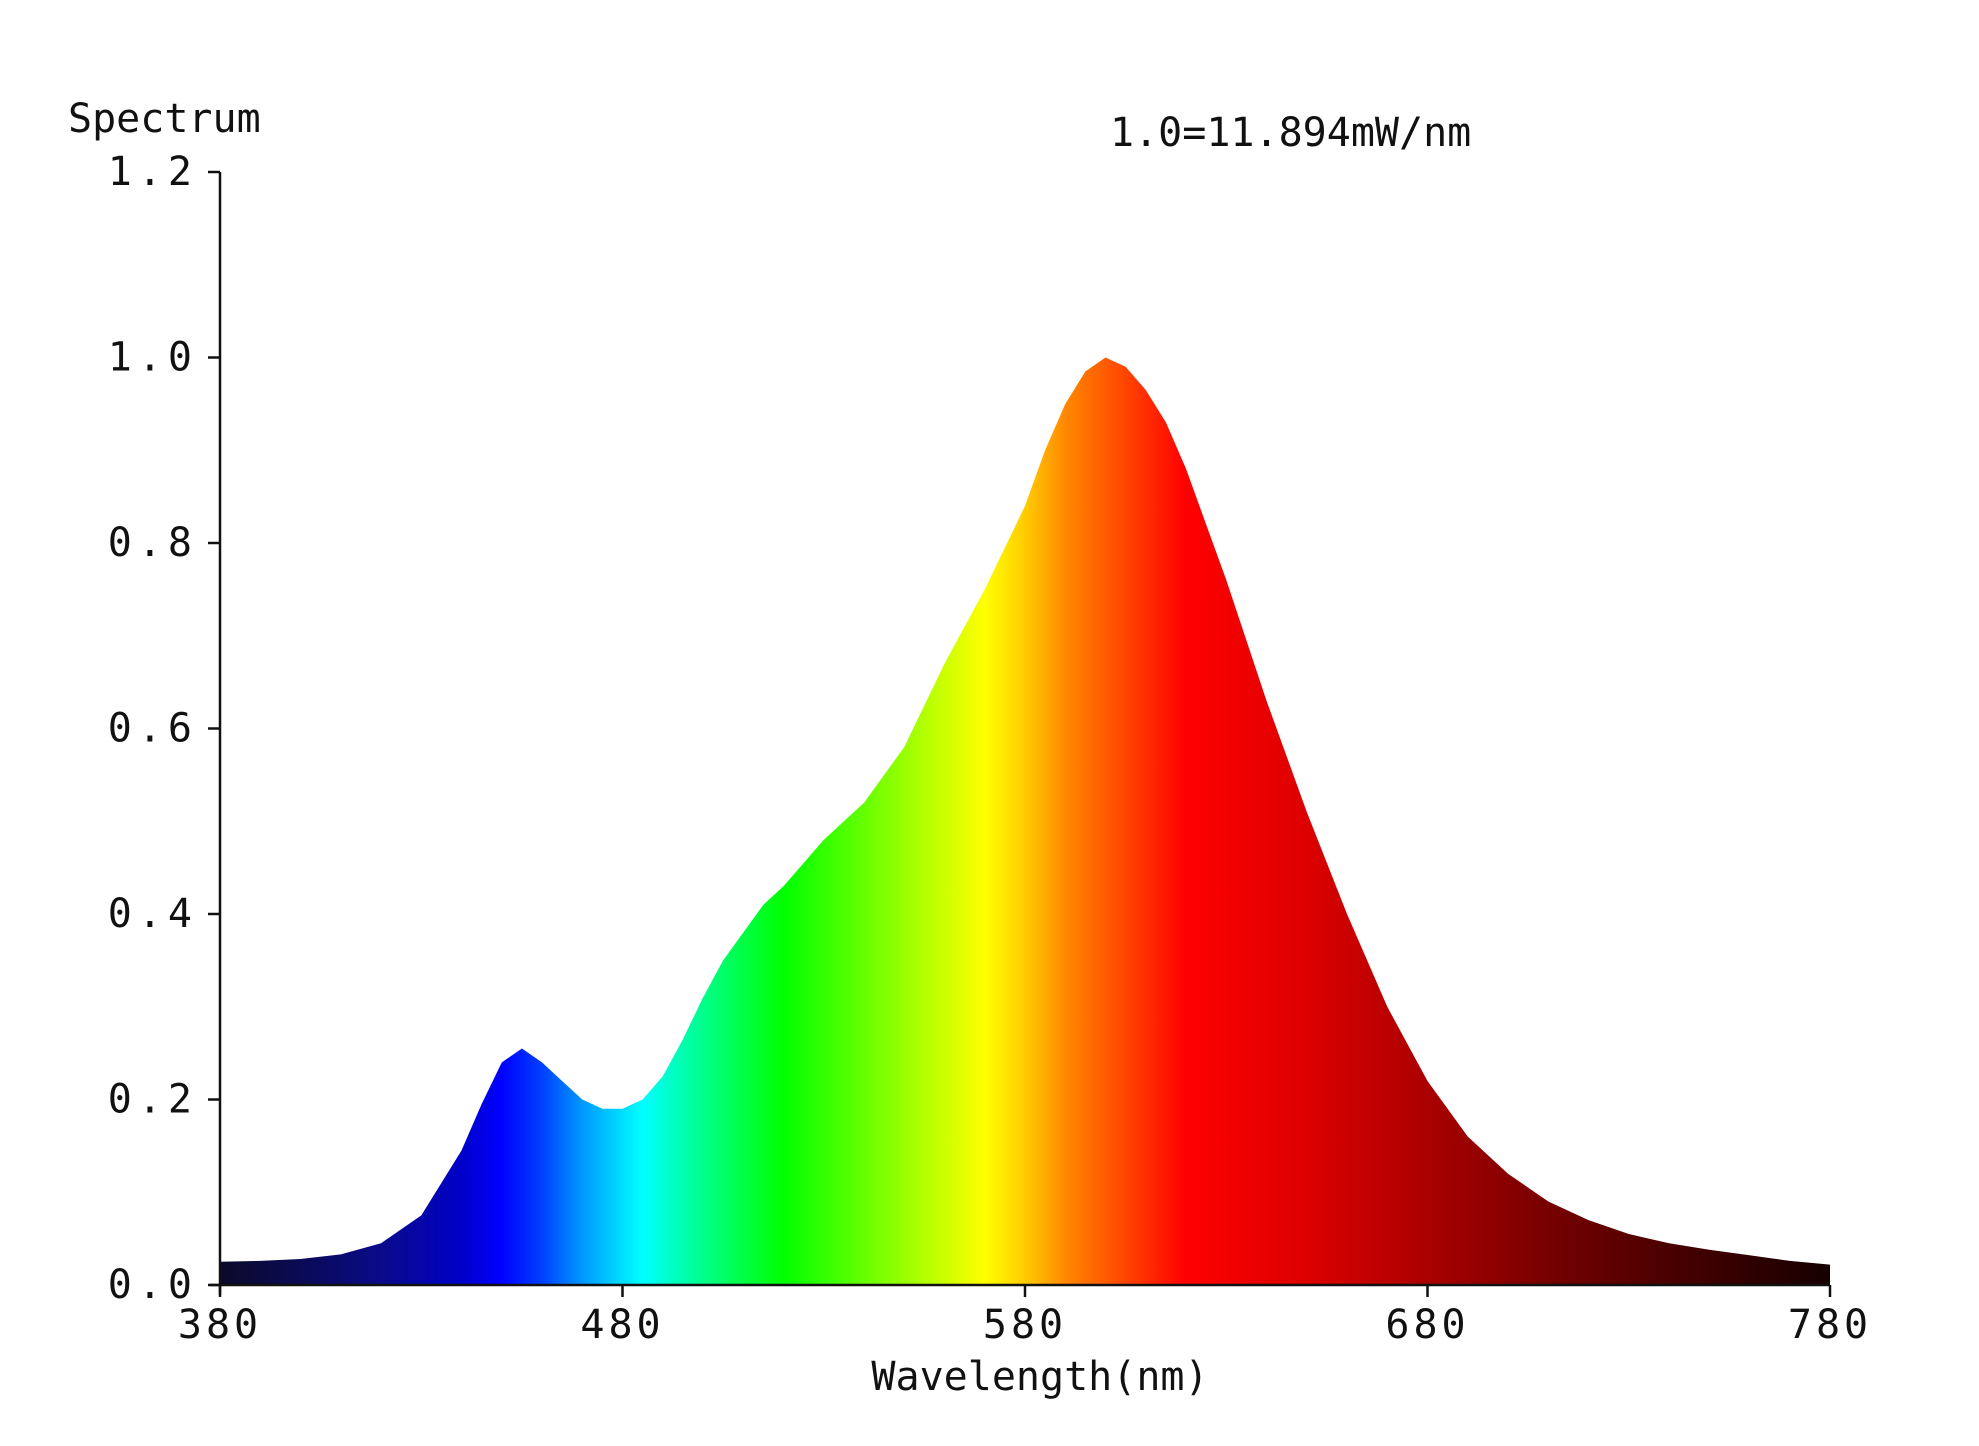 This screenshot has height=1446, width=1979. I want to click on x-tick-label: 380, so click(220, 1325).